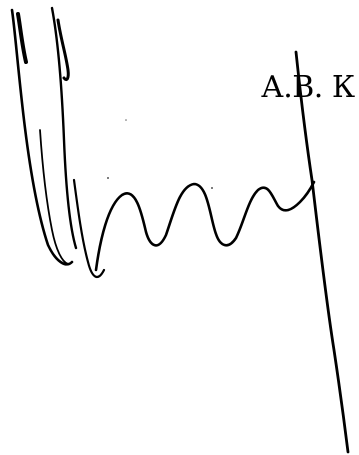 The image size is (359, 455). What do you see at coordinates (308, 87) in the screenshot?
I see `printed-signatory-name: А.В. К` at bounding box center [308, 87].